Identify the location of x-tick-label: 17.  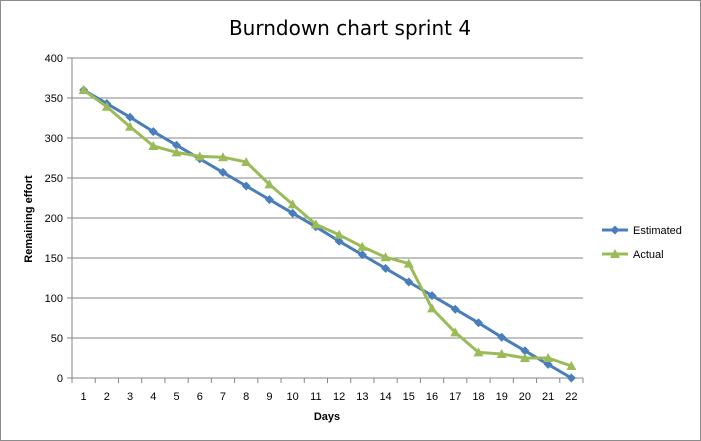
(455, 397).